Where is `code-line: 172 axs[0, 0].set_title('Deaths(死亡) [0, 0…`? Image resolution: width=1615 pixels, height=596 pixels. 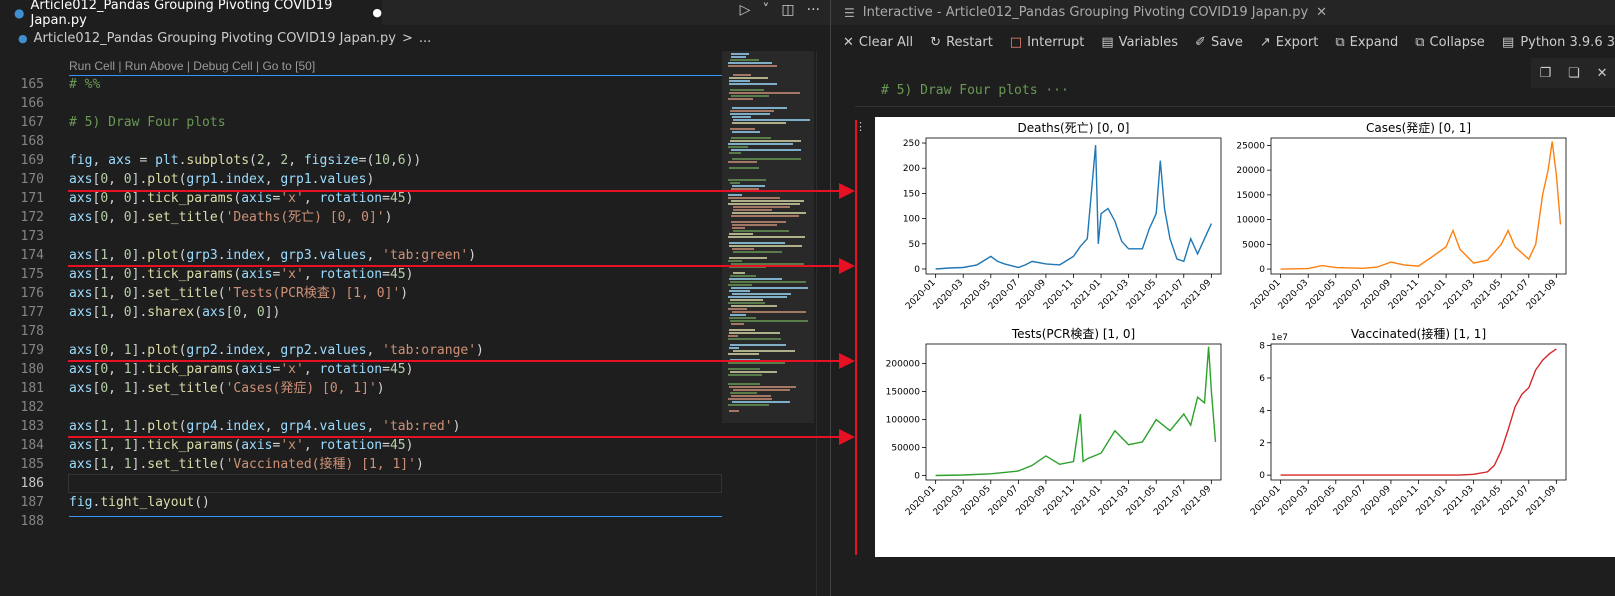
code-line: 172 axs[0, 0].set_title('Deaths(死亡) [0, 0… is located at coordinates (361, 217).